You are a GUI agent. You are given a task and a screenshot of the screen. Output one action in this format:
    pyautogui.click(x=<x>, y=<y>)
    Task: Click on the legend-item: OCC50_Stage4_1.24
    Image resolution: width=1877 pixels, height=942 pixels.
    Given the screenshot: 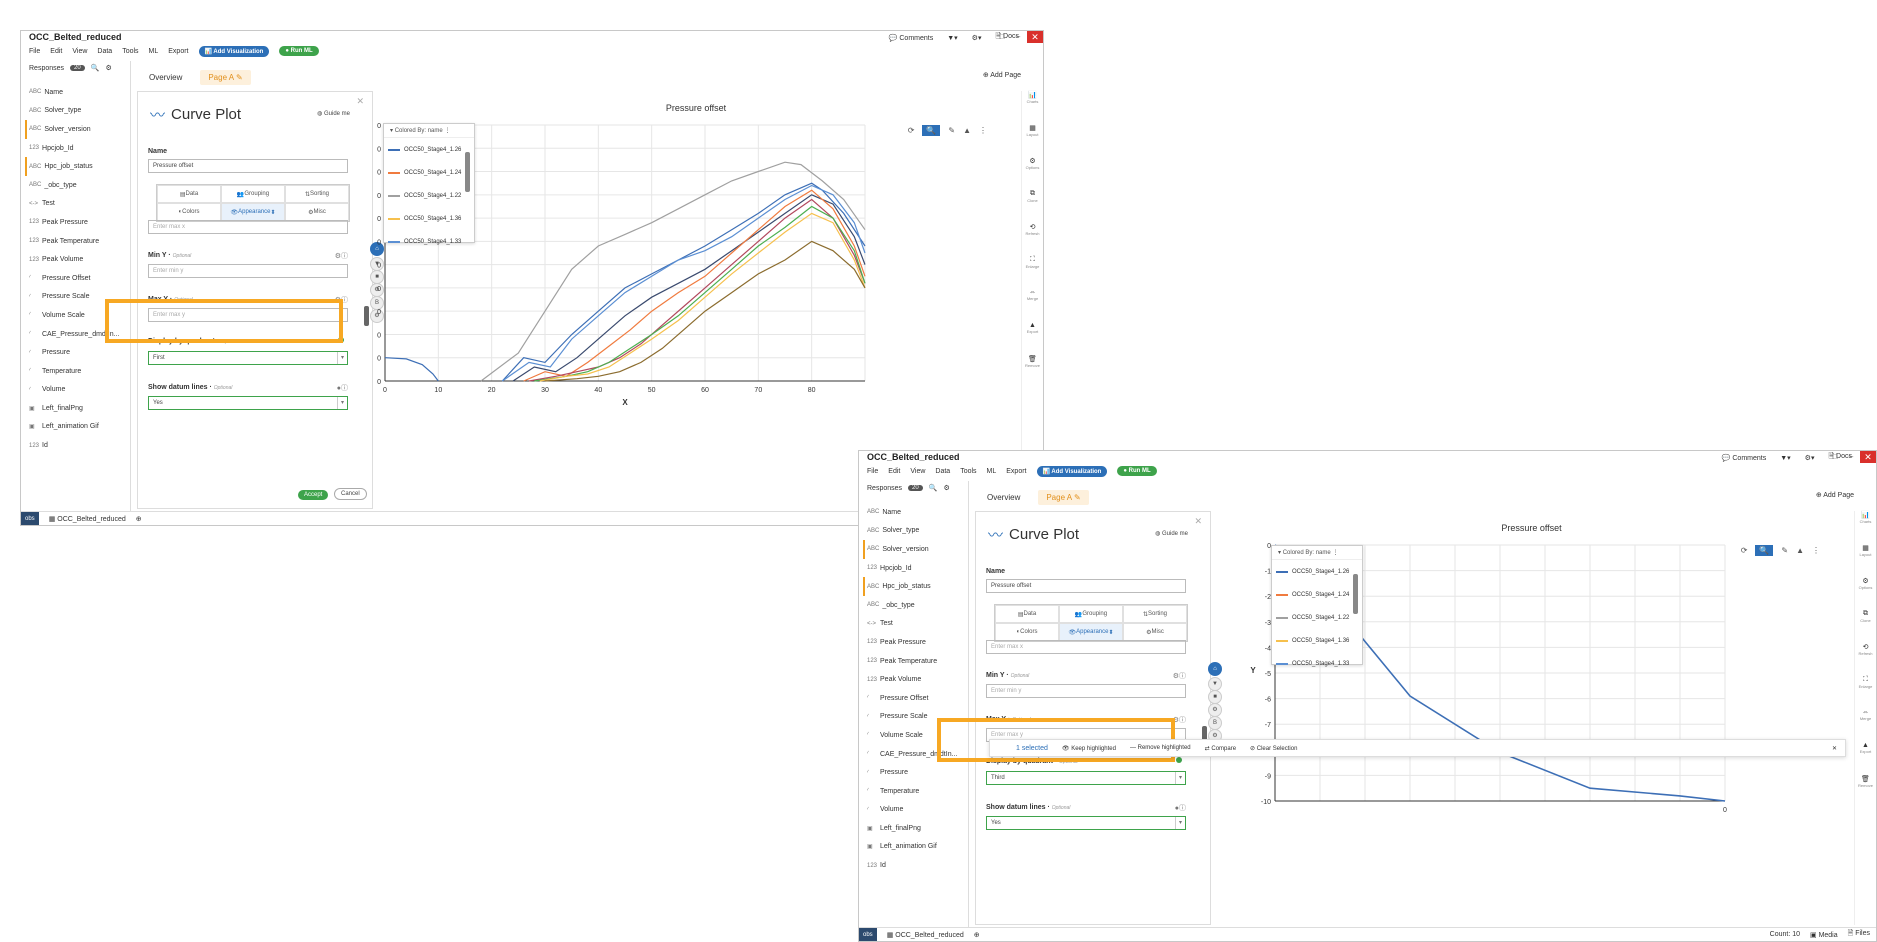 What is the action you would take?
    pyautogui.click(x=1317, y=594)
    